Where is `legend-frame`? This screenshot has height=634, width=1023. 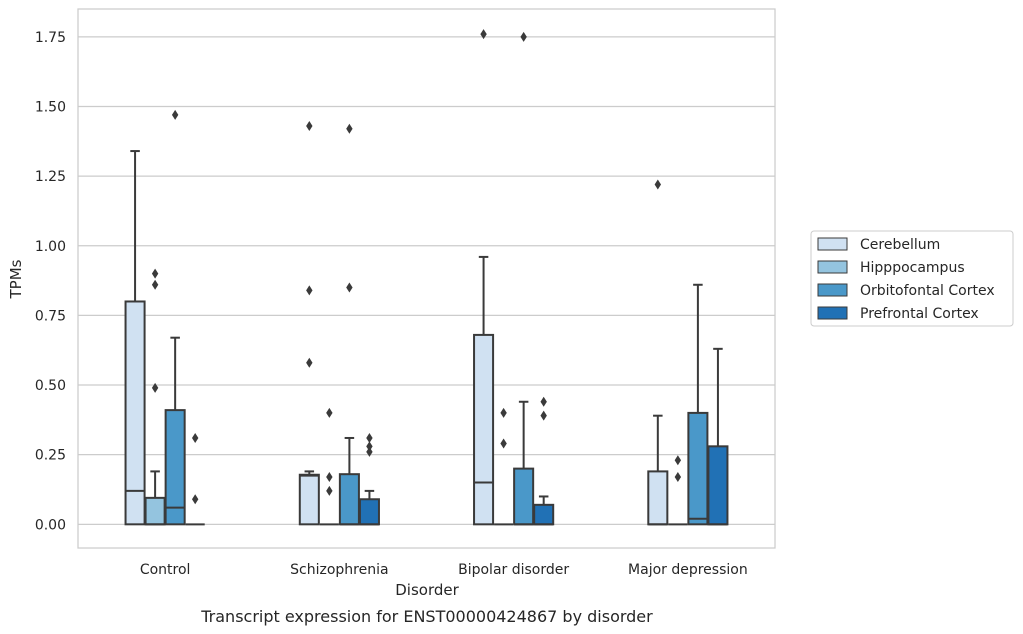
legend-frame is located at coordinates (912, 278).